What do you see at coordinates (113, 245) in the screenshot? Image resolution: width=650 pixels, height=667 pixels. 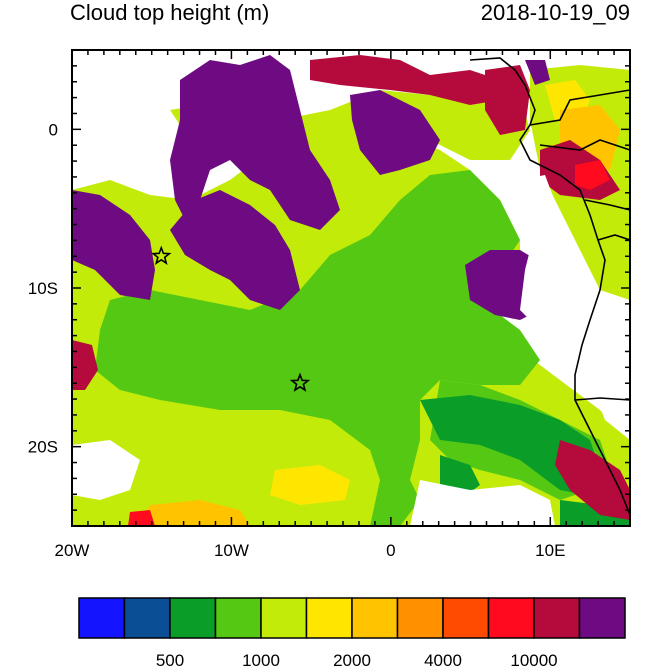 I see `cloud-region-purple-west` at bounding box center [113, 245].